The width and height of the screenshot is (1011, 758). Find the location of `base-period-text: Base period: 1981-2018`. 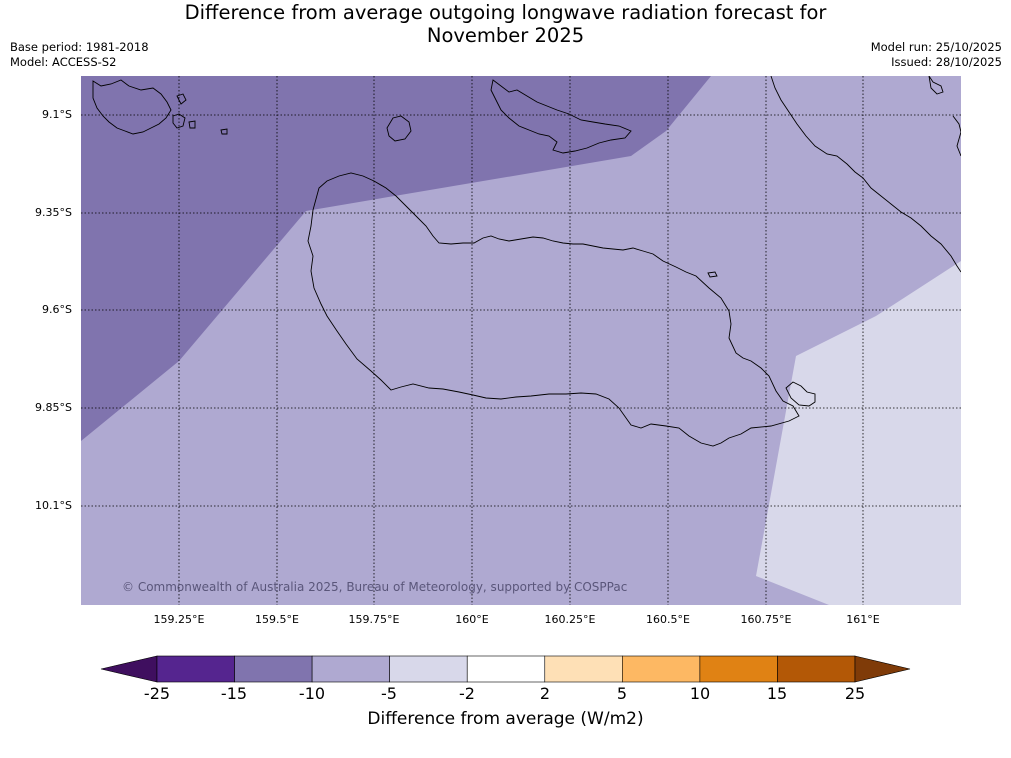

base-period-text: Base period: 1981-2018 is located at coordinates (79, 47).